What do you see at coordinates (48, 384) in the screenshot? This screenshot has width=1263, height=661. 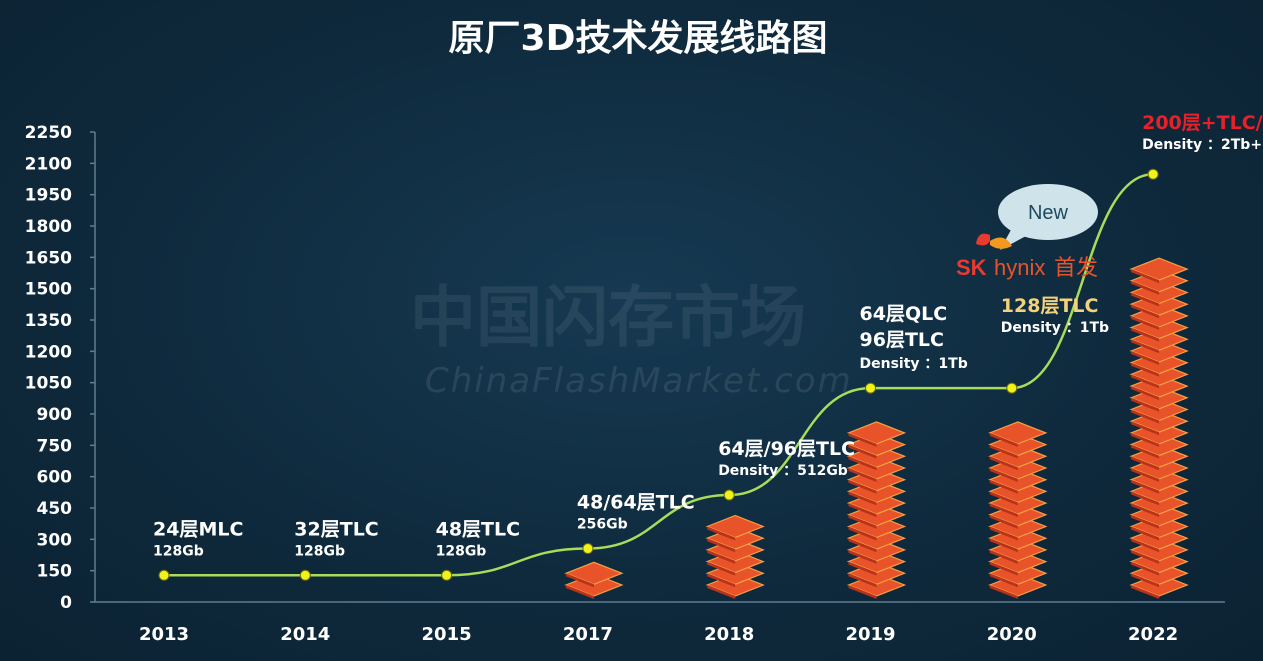 I see `y-tick-label: 1050` at bounding box center [48, 384].